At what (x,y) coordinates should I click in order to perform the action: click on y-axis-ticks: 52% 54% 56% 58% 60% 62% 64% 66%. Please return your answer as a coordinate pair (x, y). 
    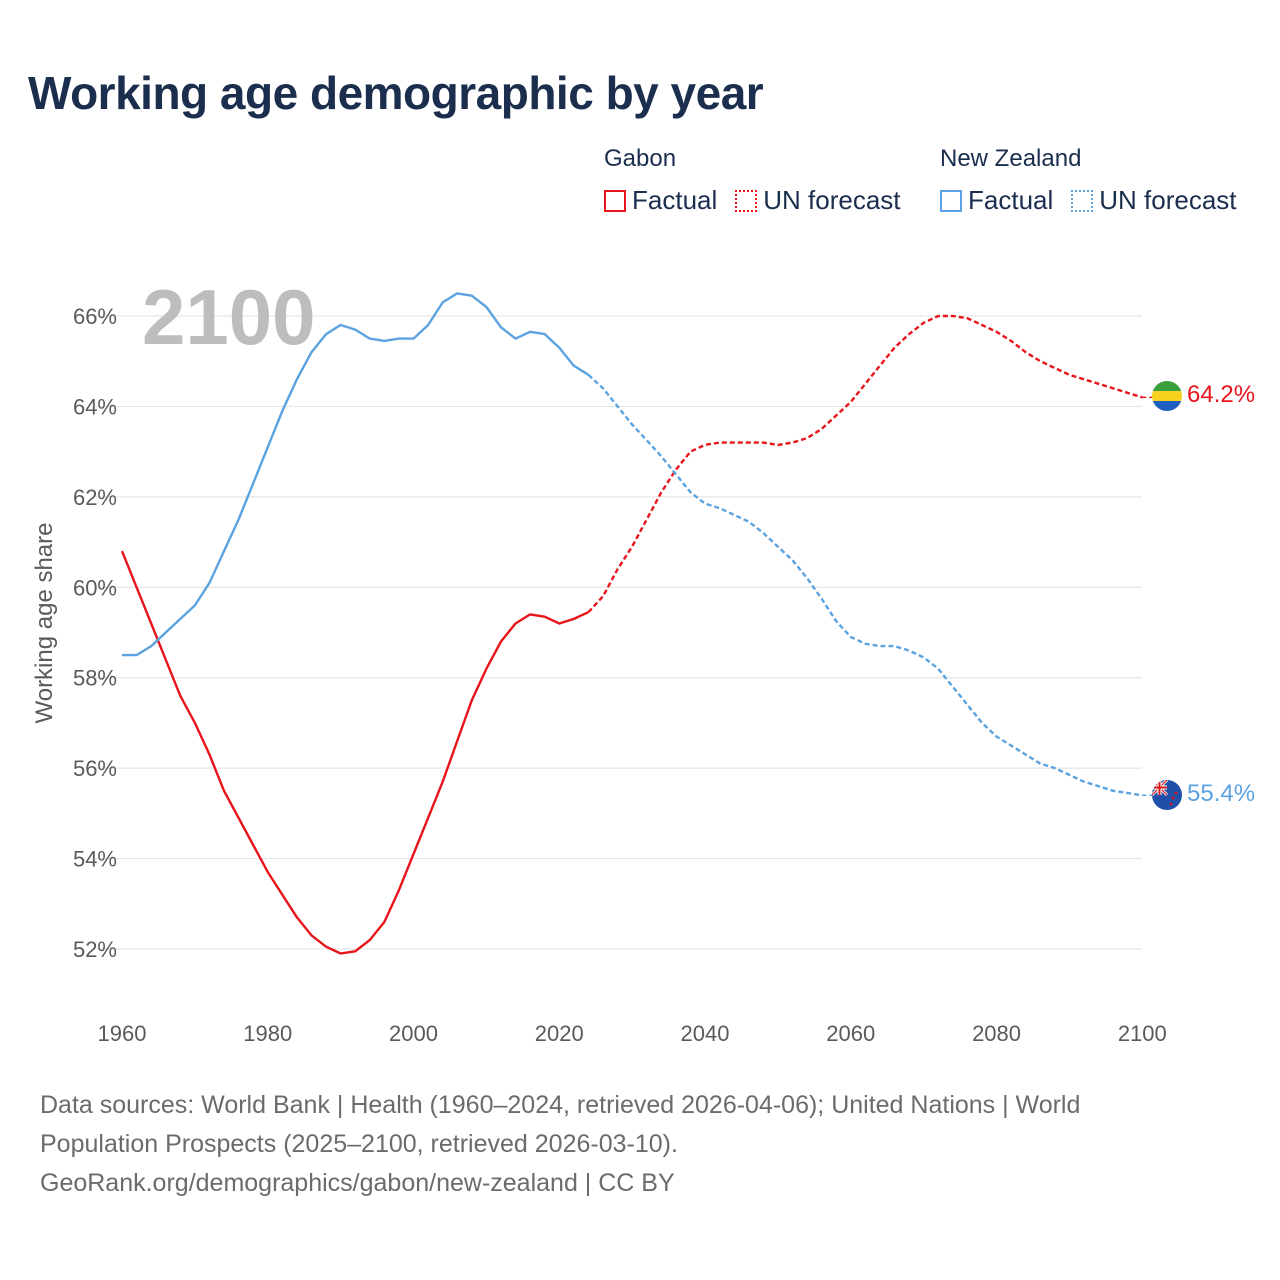
    Looking at the image, I should click on (95, 633).